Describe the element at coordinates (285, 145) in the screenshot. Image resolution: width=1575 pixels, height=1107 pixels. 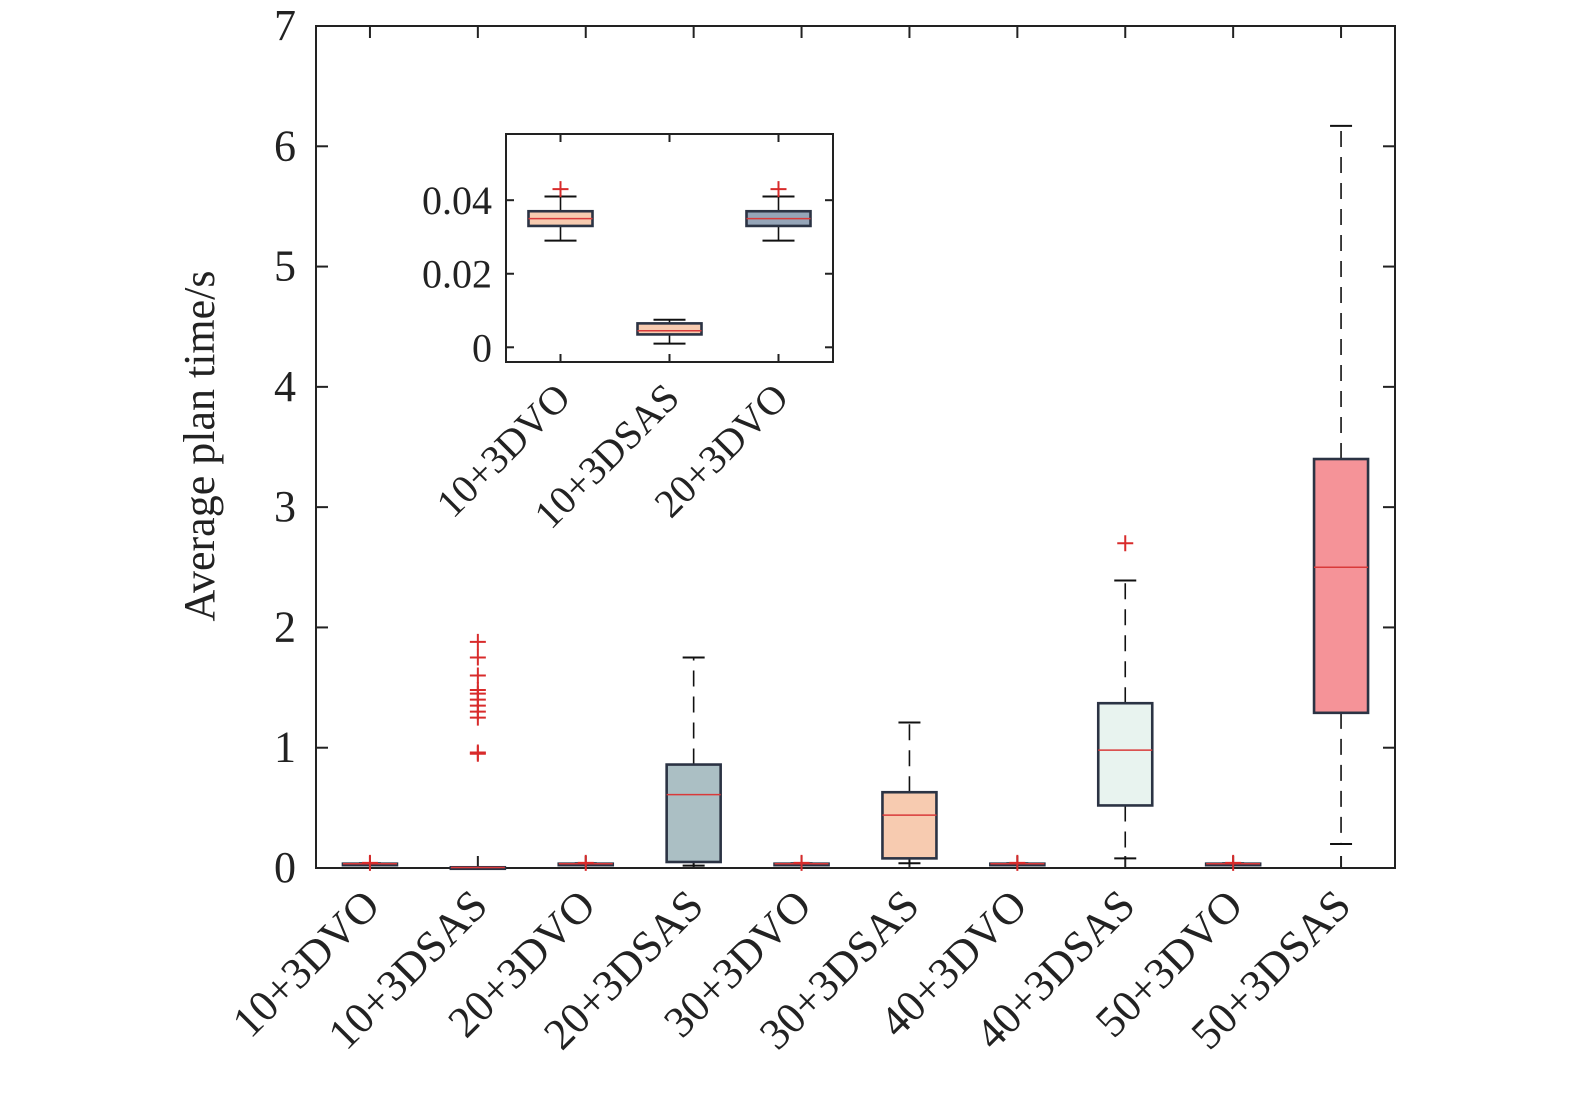
I see `y-tick-label: 6` at that location.